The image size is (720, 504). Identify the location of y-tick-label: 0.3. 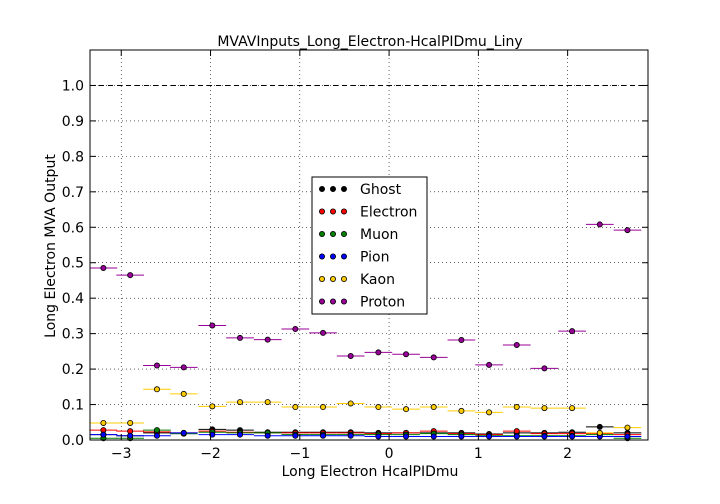
(73, 335).